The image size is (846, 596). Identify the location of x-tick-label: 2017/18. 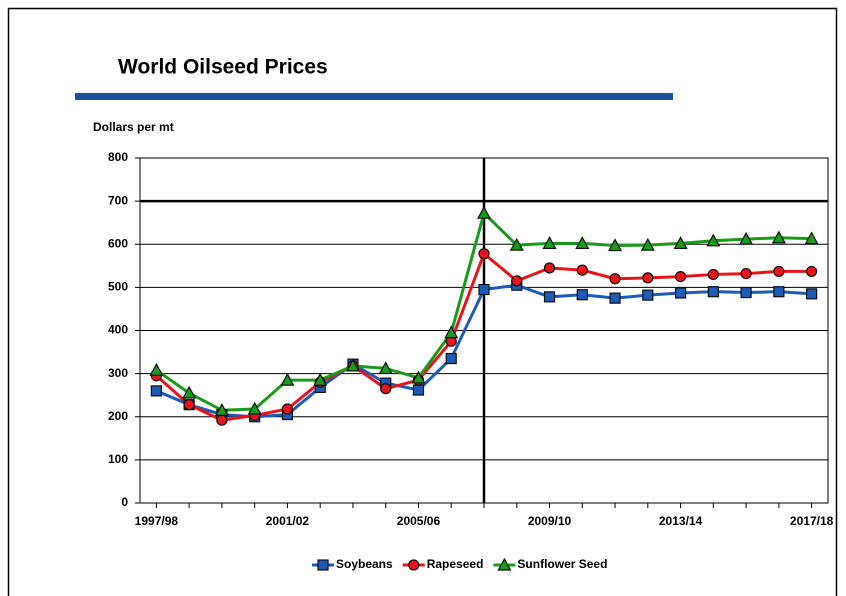
(812, 521).